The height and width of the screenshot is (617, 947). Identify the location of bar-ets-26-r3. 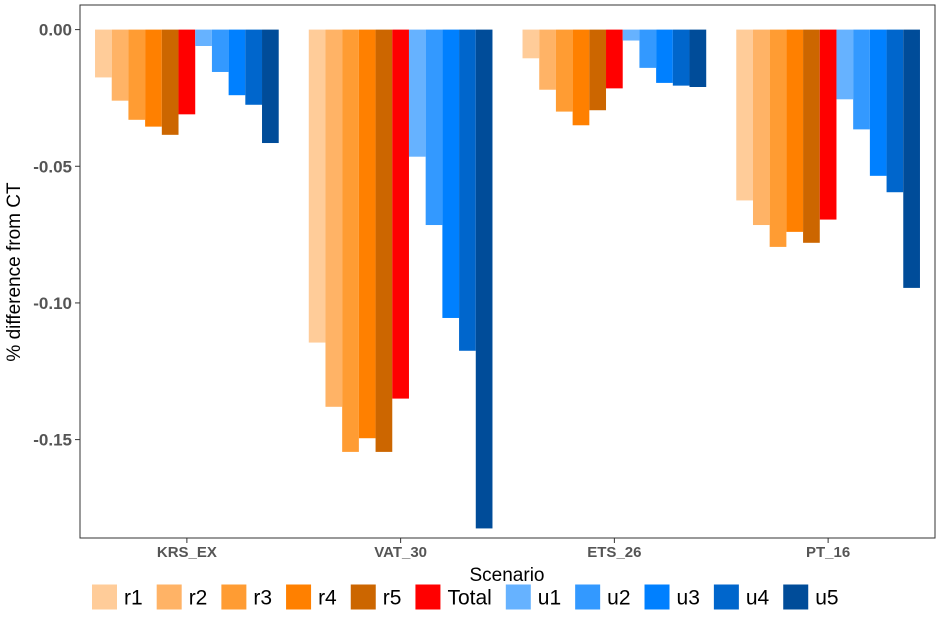
(564, 70).